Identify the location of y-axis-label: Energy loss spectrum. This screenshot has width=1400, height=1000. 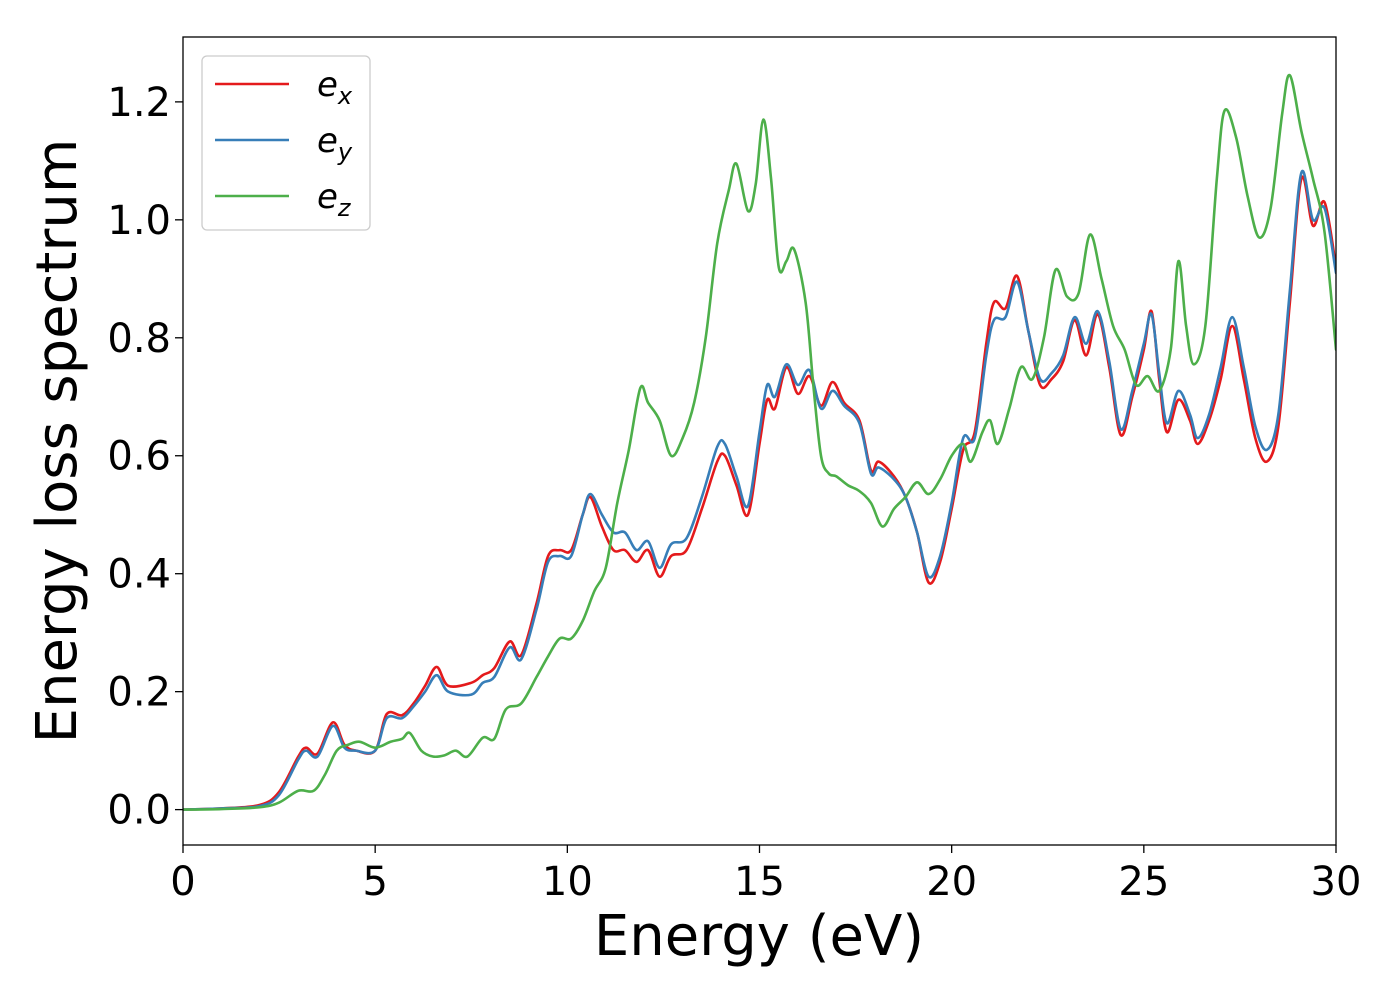
(57, 441).